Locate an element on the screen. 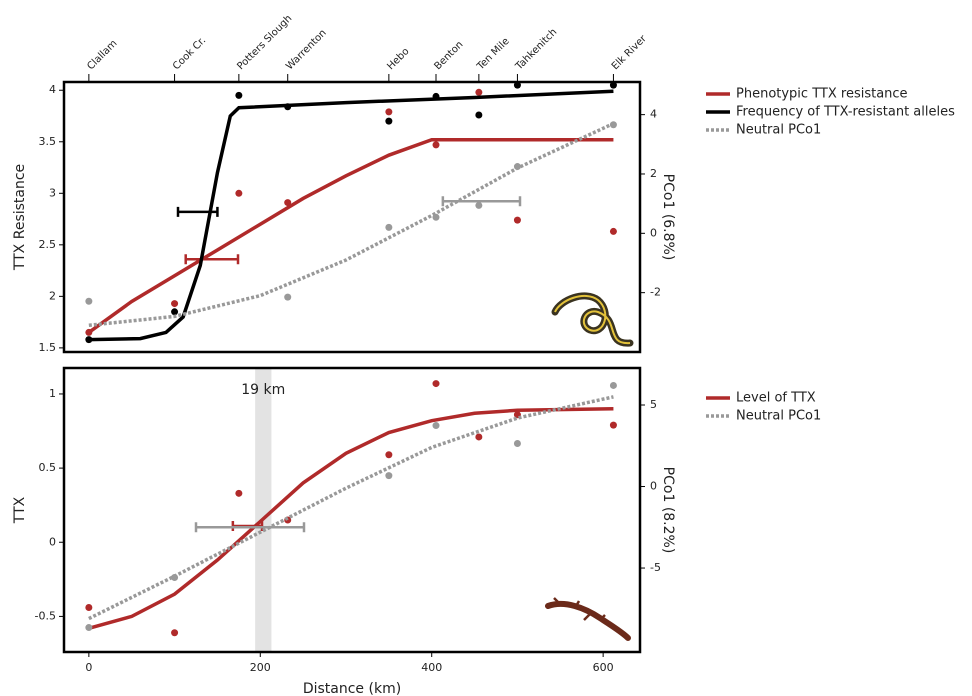 This screenshot has width=972, height=696. site-label: Tahkenitch is located at coordinates (536, 50).